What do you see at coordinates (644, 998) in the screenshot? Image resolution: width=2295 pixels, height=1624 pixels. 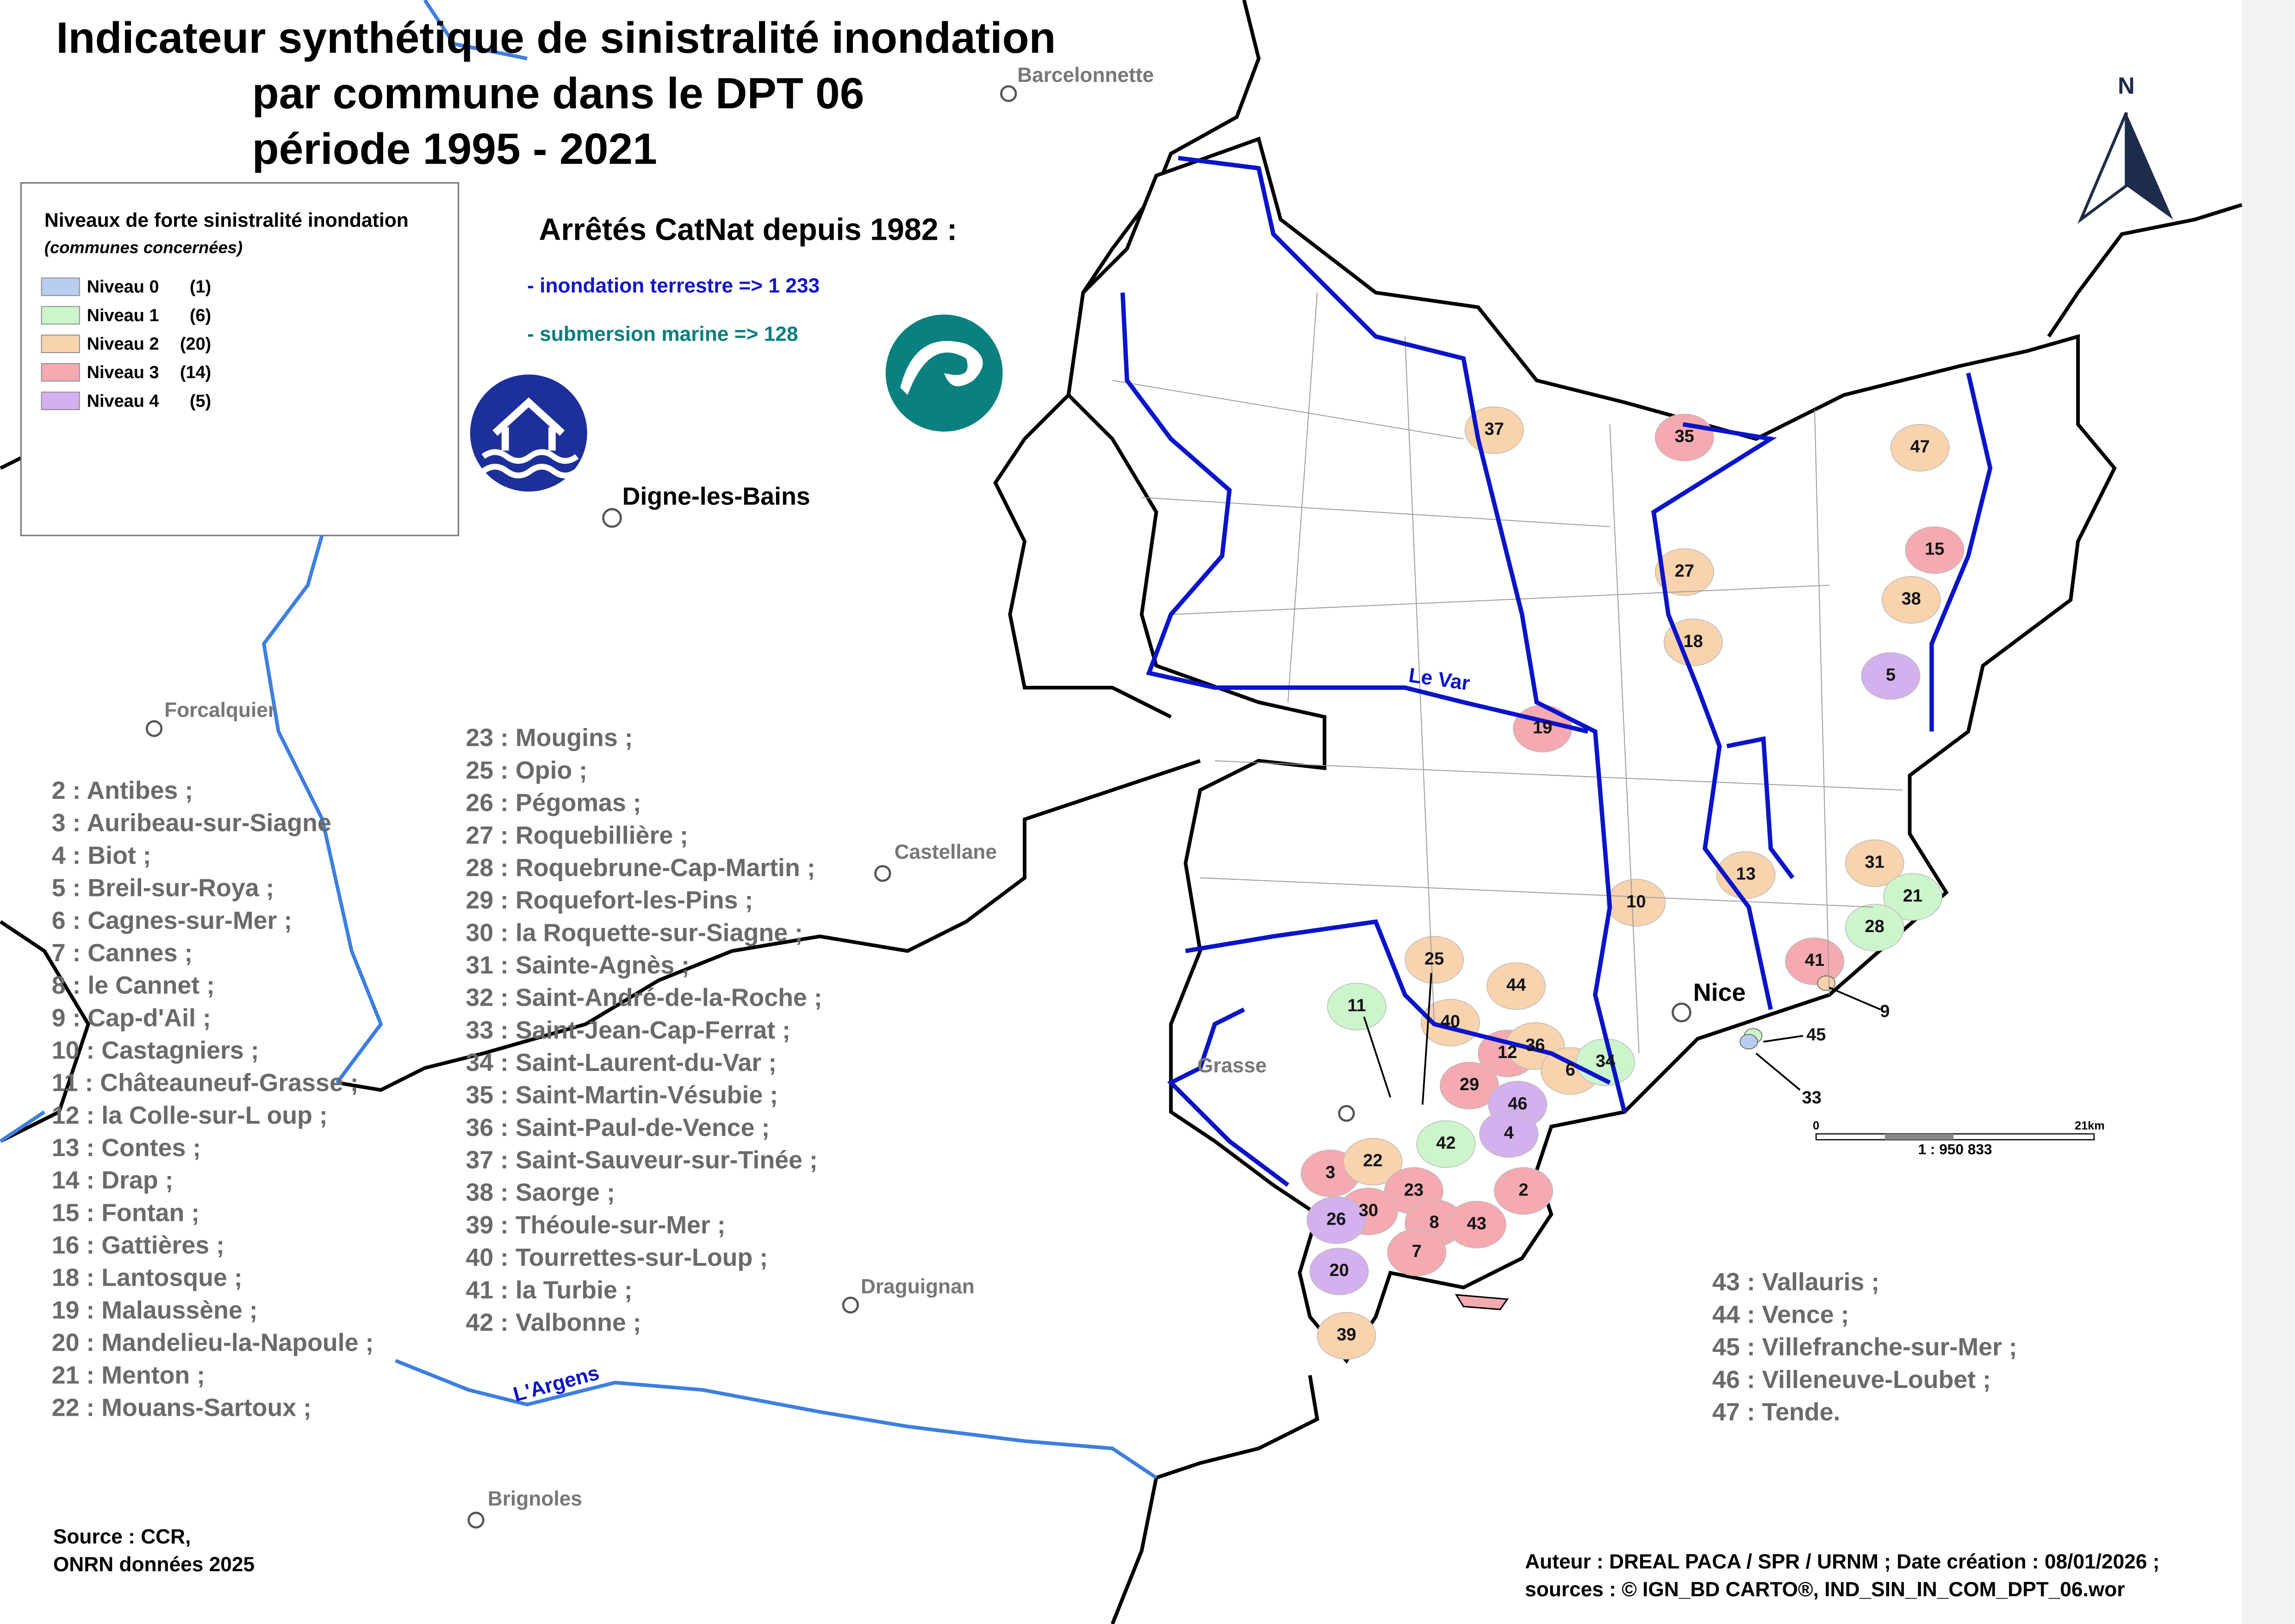 I see `commune-entry: 32 : Saint-André-de-la-Roche ;` at bounding box center [644, 998].